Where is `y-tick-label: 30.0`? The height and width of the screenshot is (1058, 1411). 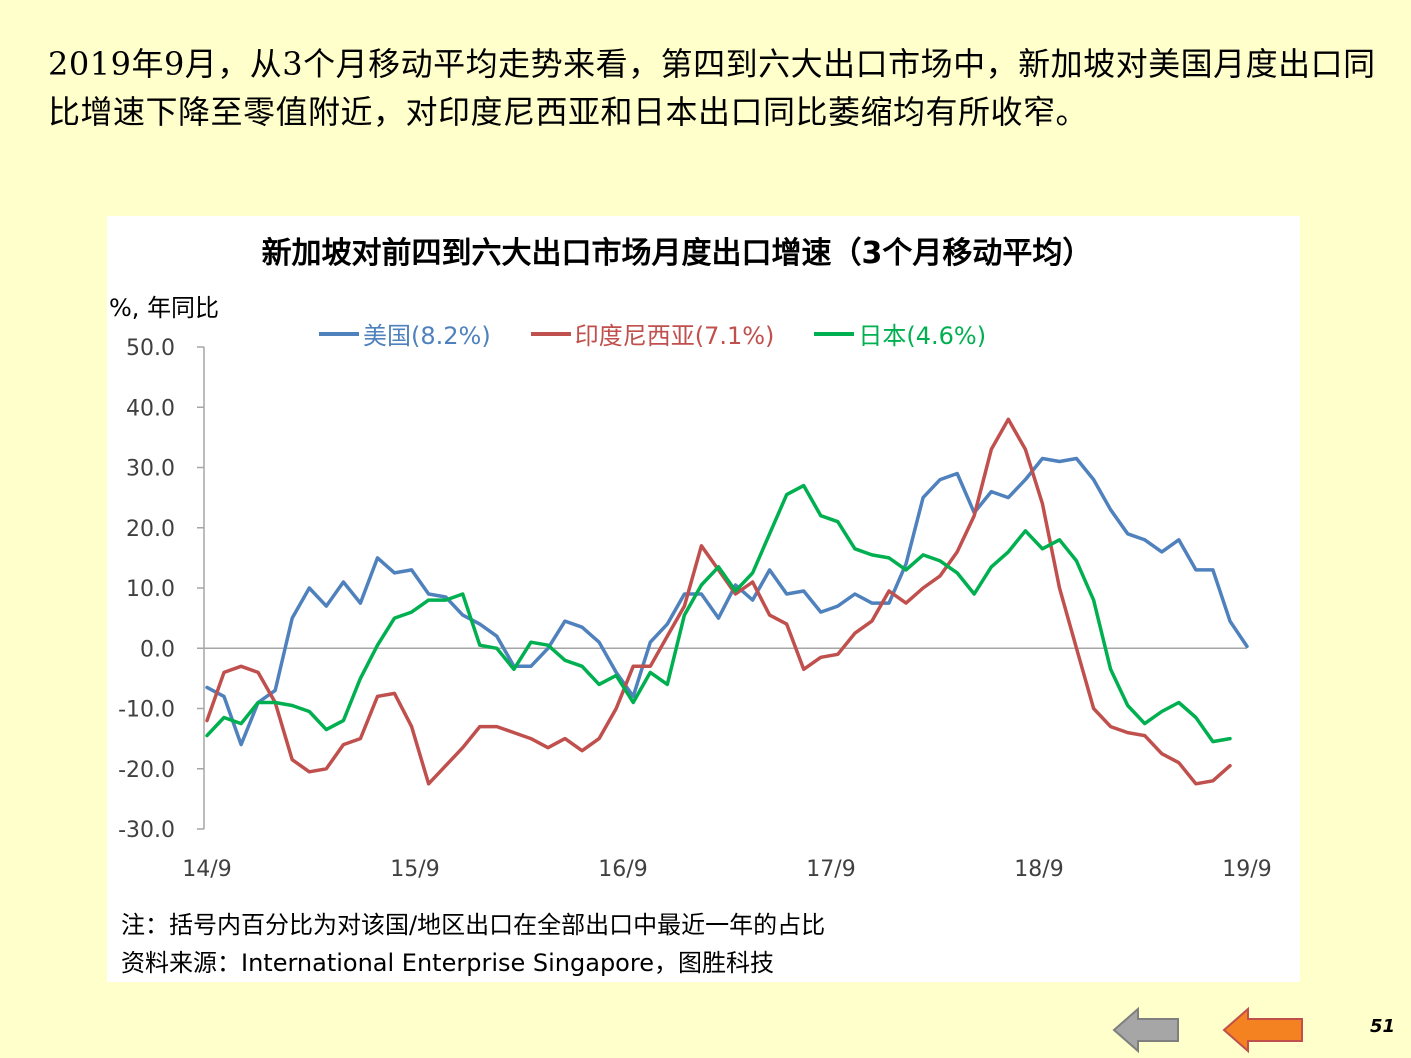
y-tick-label: 30.0 is located at coordinates (150, 469).